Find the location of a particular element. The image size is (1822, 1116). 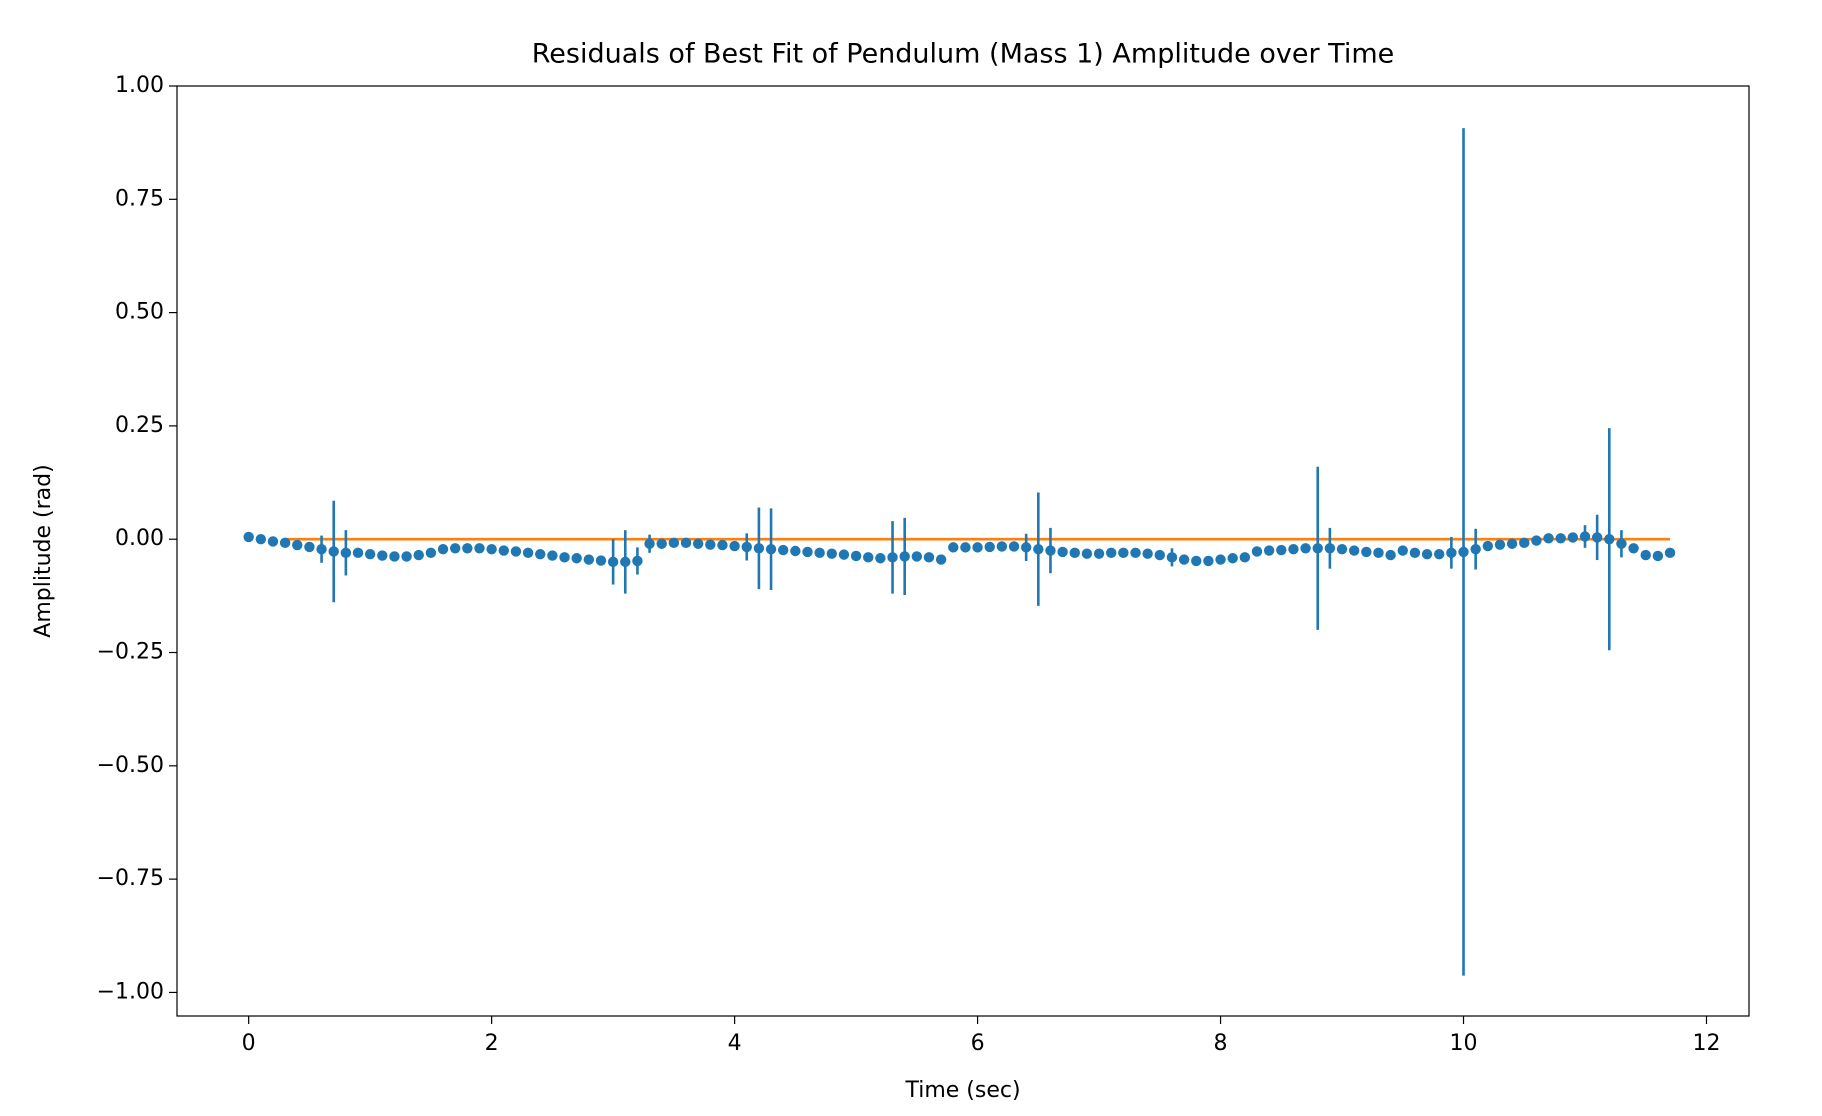

x-tick-label: 12 is located at coordinates (1706, 1043).